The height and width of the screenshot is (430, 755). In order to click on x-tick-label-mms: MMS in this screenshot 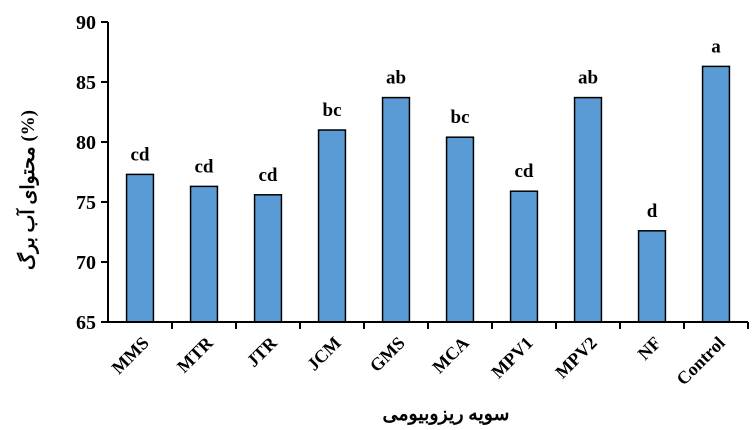, I will do `click(130, 355)`.